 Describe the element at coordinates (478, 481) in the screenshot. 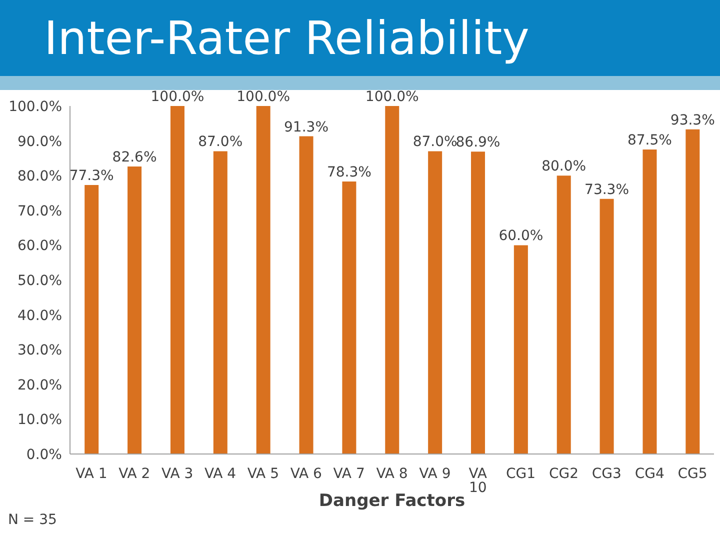

I see `x-tick-label: VA 10` at that location.